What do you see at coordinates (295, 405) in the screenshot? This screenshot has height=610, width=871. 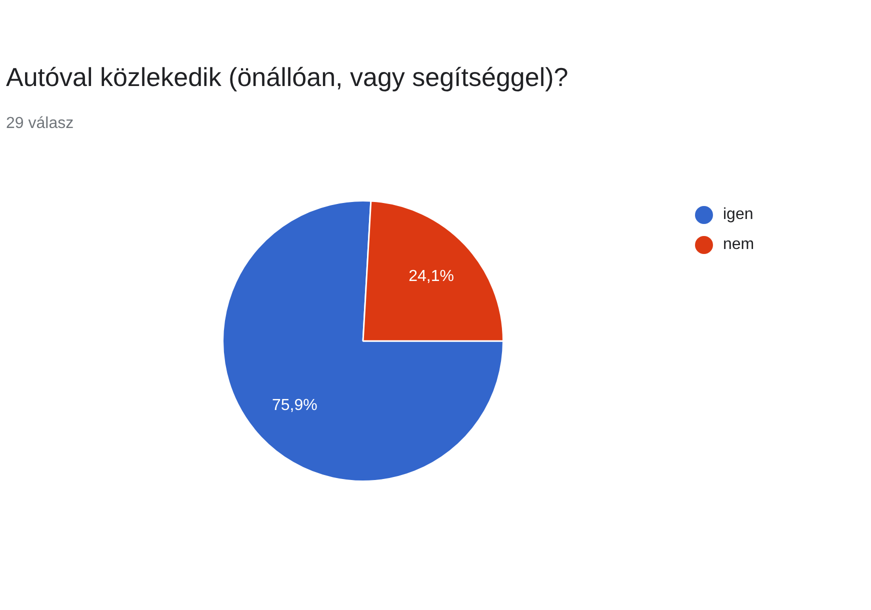 I see `data-label: 75,9%` at bounding box center [295, 405].